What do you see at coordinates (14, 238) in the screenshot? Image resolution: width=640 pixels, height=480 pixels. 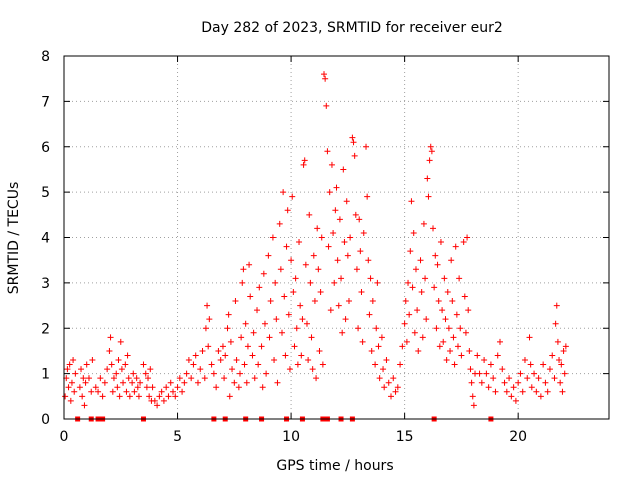 I see `y-axis-label: SRMTID / TECUs` at bounding box center [14, 238].